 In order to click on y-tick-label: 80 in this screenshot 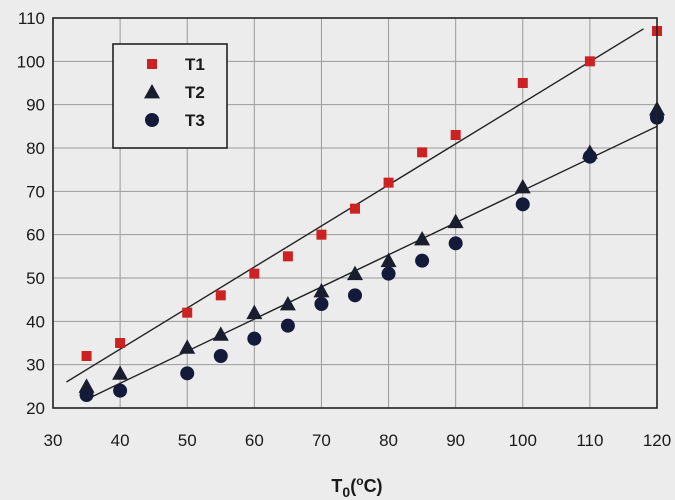, I will do `click(35, 148)`.